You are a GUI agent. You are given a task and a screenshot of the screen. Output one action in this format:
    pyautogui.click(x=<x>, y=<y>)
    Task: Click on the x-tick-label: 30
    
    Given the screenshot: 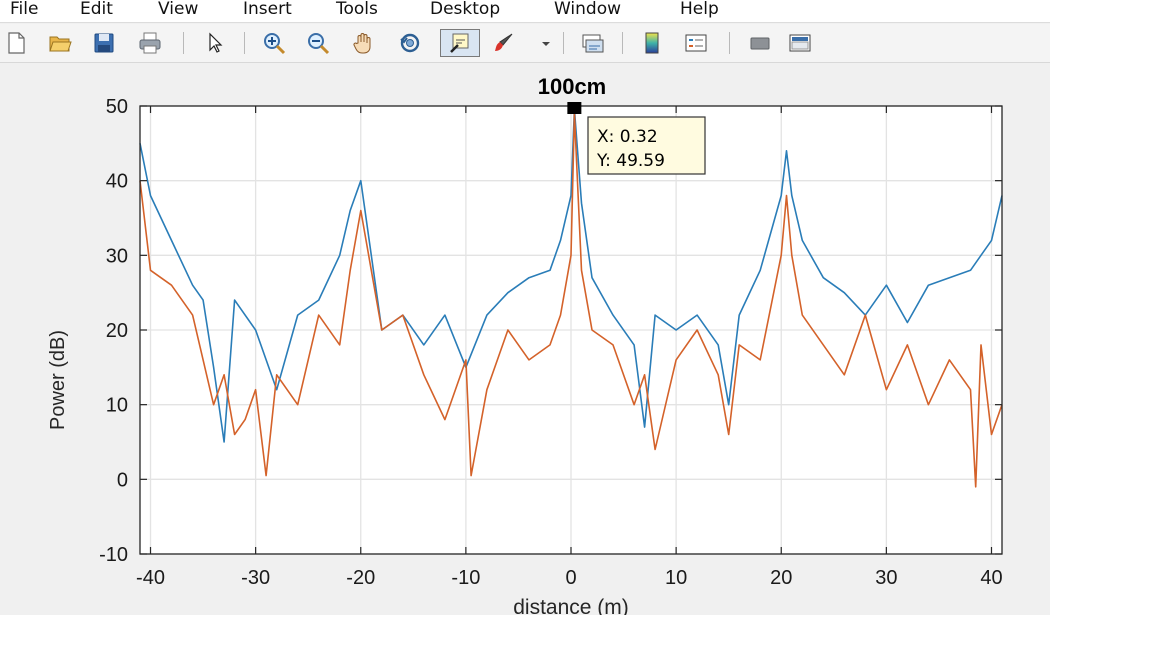 What is the action you would take?
    pyautogui.click(x=886, y=578)
    